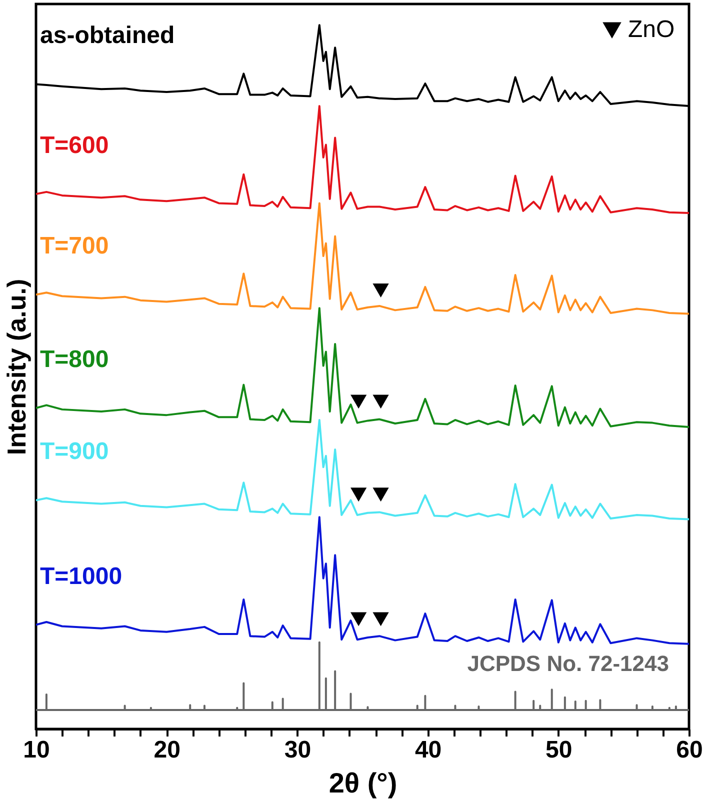 The image size is (717, 802). What do you see at coordinates (36, 750) in the screenshot?
I see `x-tick-label: 10` at bounding box center [36, 750].